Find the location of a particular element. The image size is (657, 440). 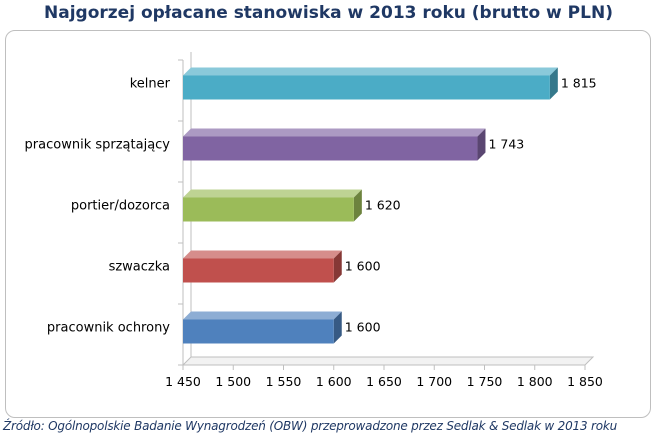

category-label: szwaczka is located at coordinates (139, 267).